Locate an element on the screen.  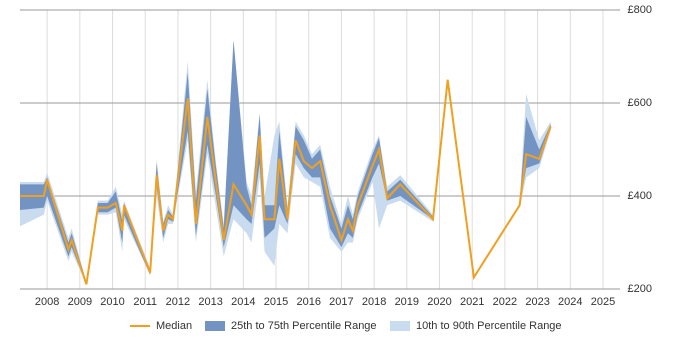
x-tick-label: 2014 is located at coordinates (243, 302).